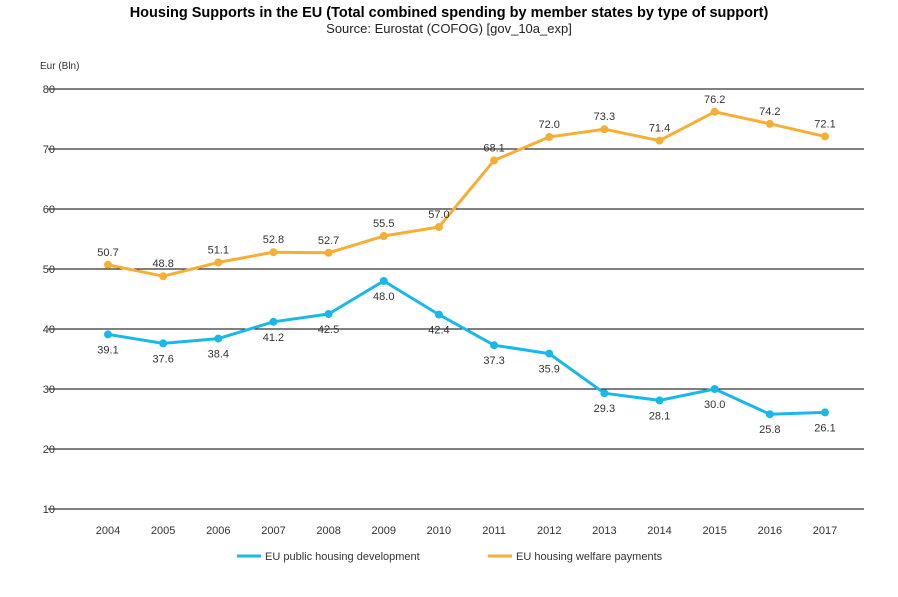  What do you see at coordinates (218, 531) in the screenshot?
I see `x-tick-label: 2006` at bounding box center [218, 531].